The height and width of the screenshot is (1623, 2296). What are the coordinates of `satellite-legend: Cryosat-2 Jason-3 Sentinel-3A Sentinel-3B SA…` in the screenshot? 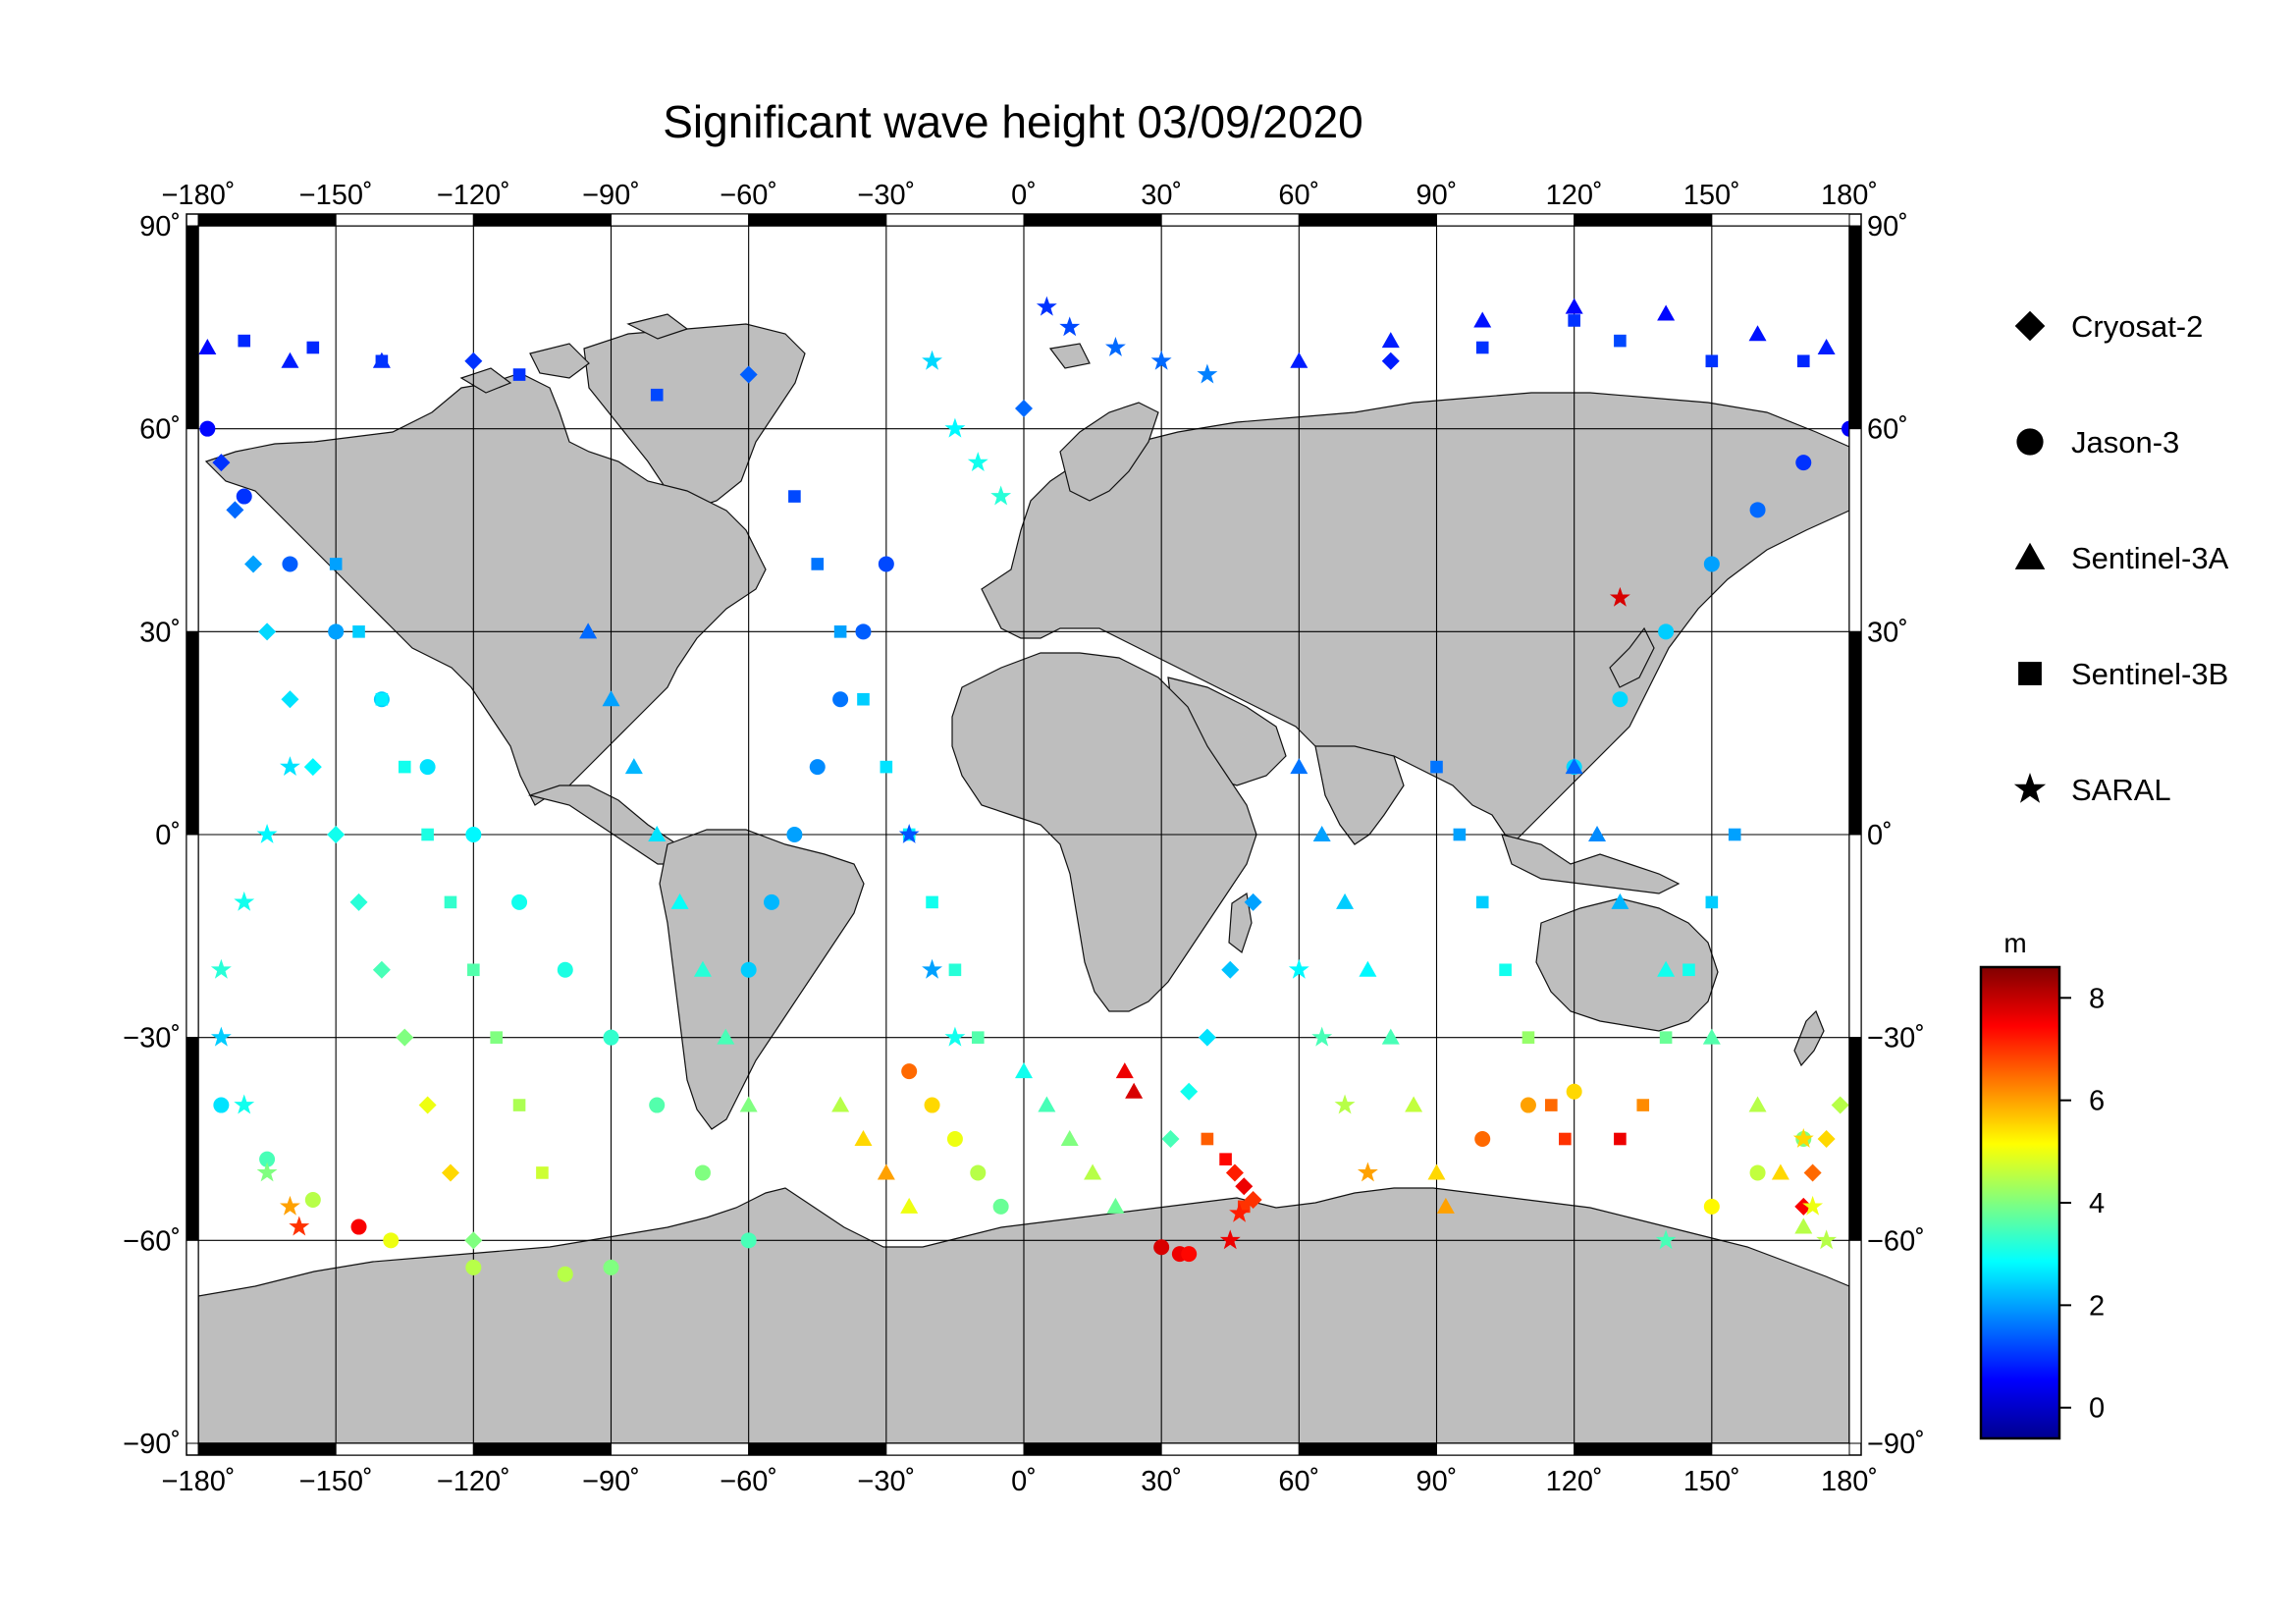 It's located at (2121, 558).